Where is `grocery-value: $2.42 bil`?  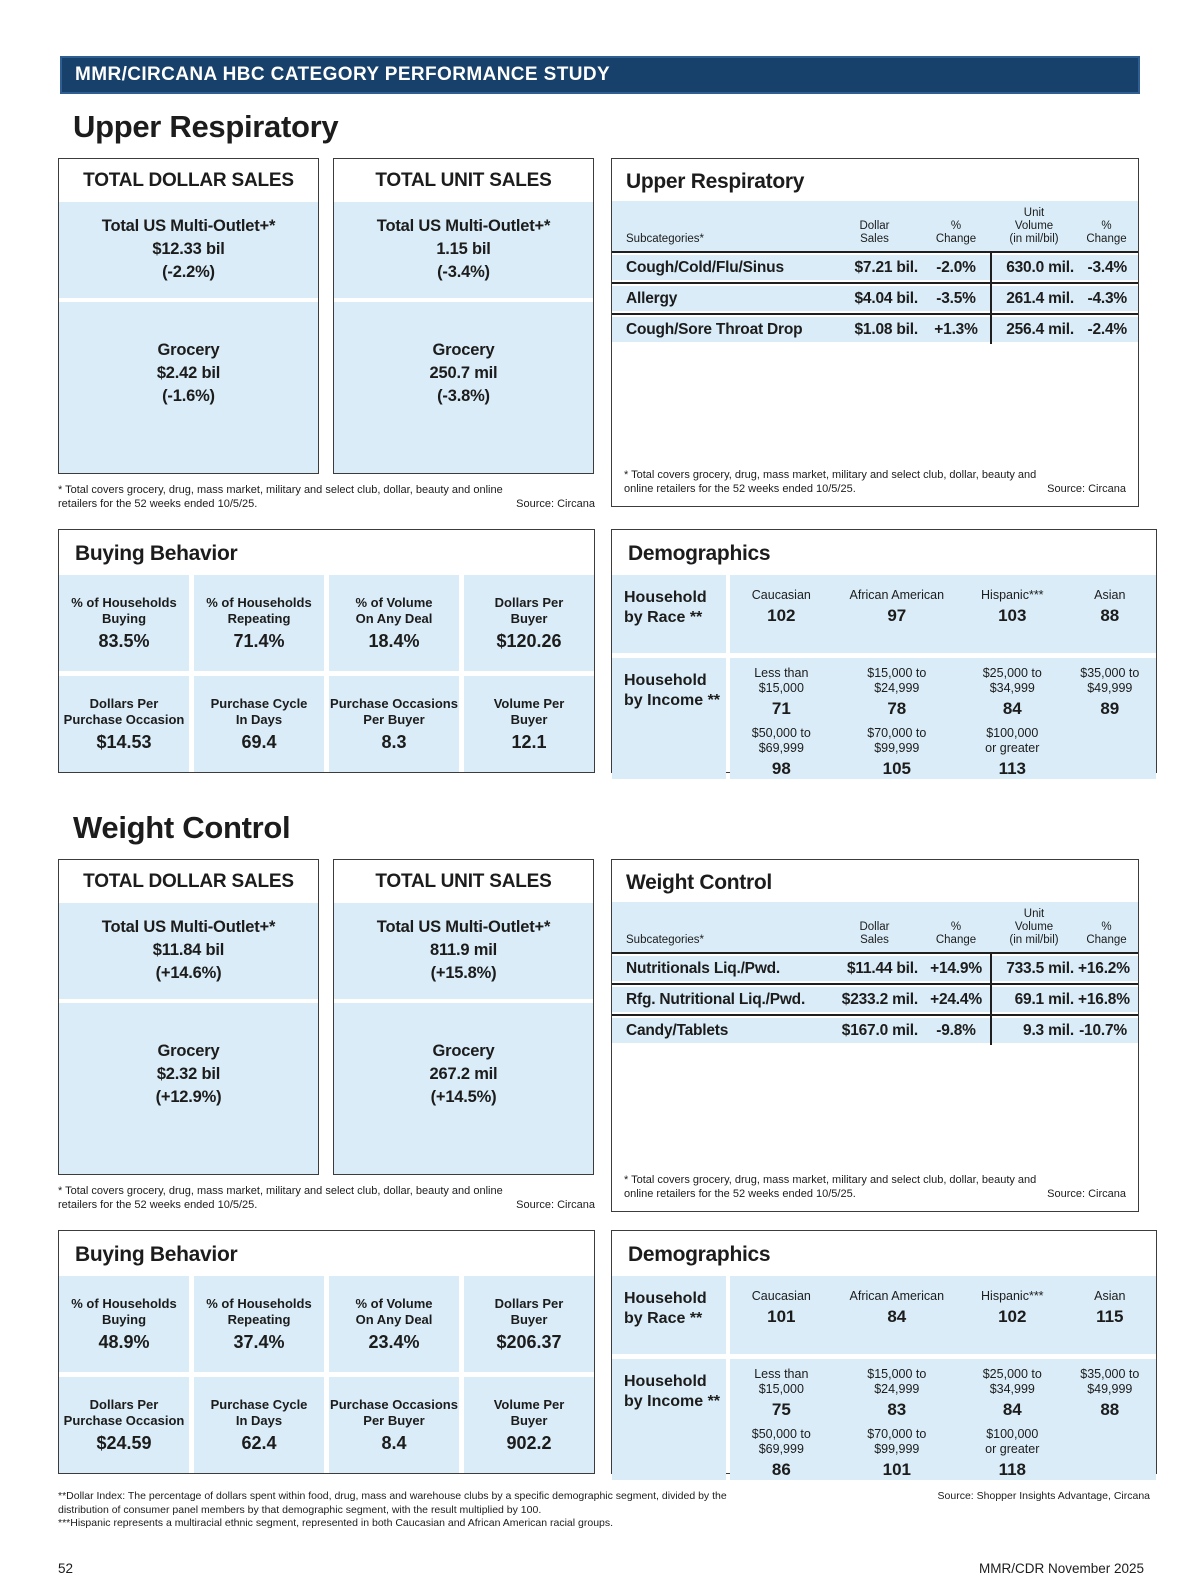
grocery-value: $2.42 bil is located at coordinates (188, 373).